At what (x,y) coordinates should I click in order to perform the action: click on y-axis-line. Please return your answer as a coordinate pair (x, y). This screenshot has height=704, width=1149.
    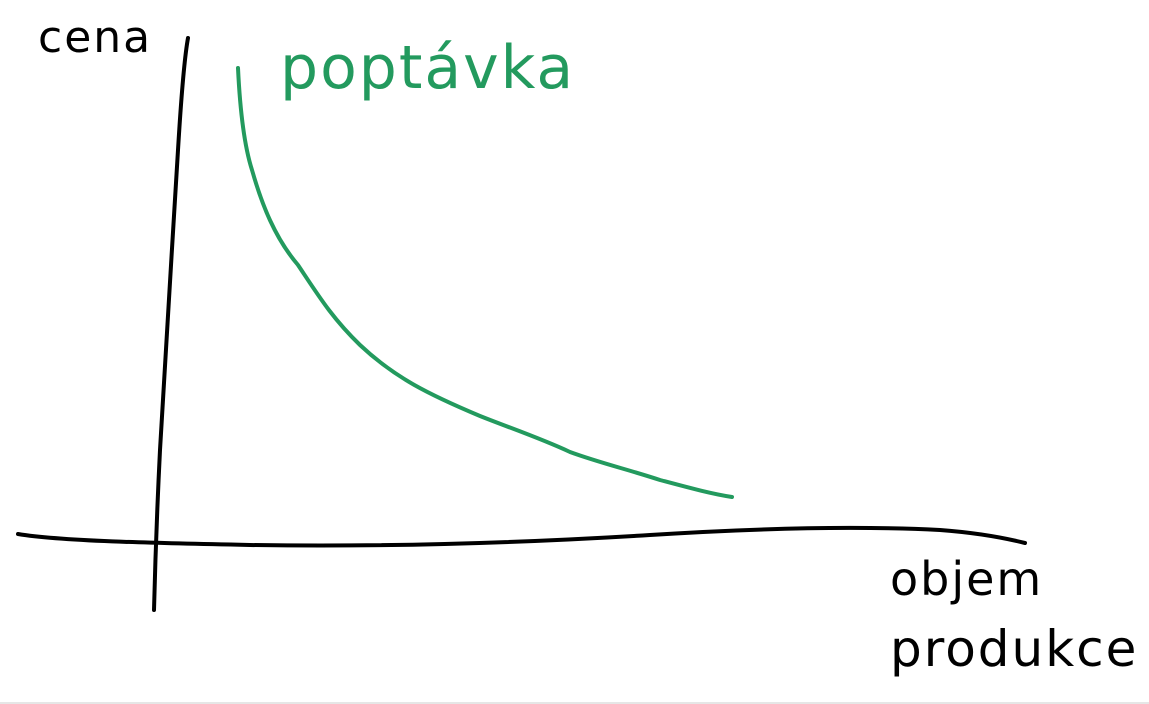
    Looking at the image, I should click on (171, 324).